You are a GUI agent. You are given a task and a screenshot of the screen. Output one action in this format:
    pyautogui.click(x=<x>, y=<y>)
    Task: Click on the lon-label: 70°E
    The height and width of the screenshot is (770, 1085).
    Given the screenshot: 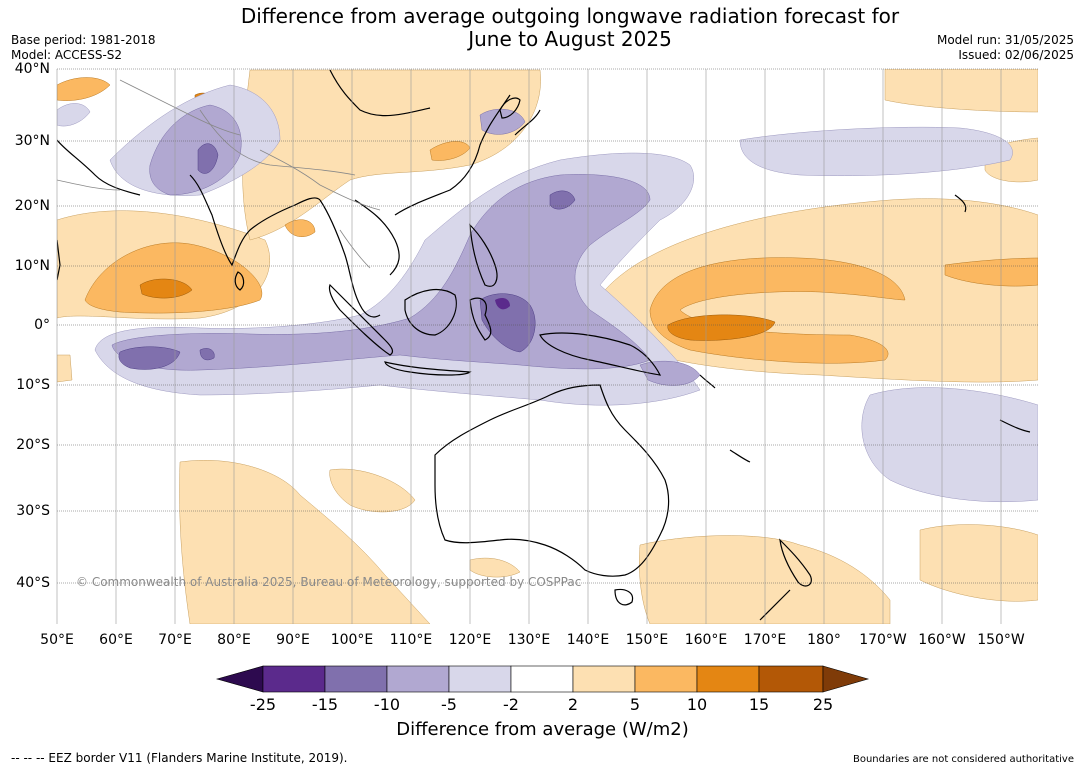 What is the action you would take?
    pyautogui.click(x=175, y=640)
    